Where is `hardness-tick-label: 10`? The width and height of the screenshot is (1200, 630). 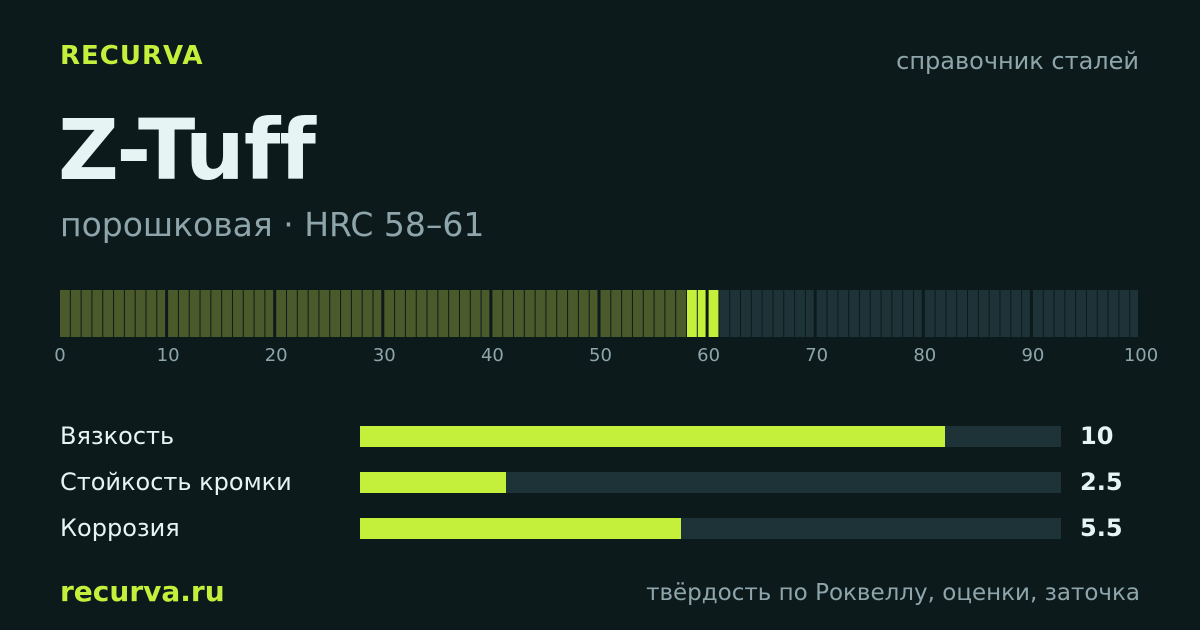
hardness-tick-label: 10 is located at coordinates (168, 355).